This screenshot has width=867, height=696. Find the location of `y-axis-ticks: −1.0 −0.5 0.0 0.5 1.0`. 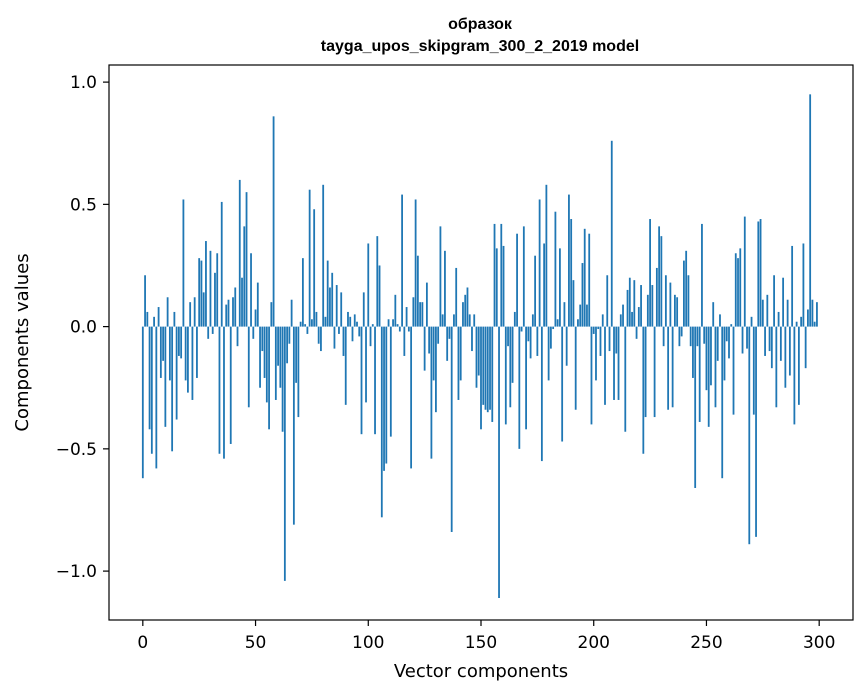

y-axis-ticks: −1.0 −0.5 0.0 0.5 1.0 is located at coordinates (82, 327).